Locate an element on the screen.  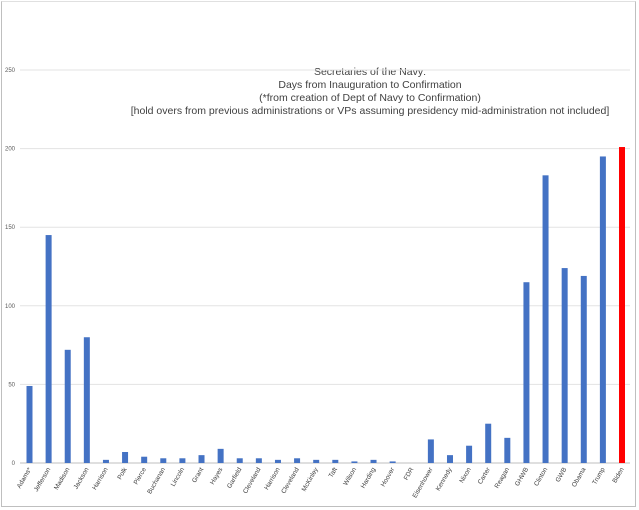
x-tick-label: Wilson is located at coordinates (350, 476).